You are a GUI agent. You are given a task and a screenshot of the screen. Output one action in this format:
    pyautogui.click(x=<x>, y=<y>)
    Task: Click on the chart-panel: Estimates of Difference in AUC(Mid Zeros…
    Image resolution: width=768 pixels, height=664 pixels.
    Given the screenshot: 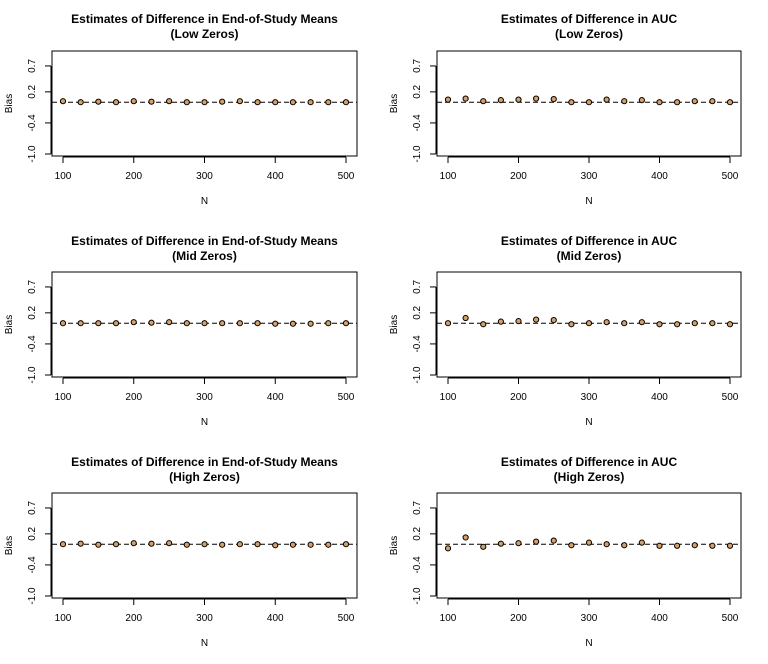 What is the action you would take?
    pyautogui.click(x=565, y=331)
    